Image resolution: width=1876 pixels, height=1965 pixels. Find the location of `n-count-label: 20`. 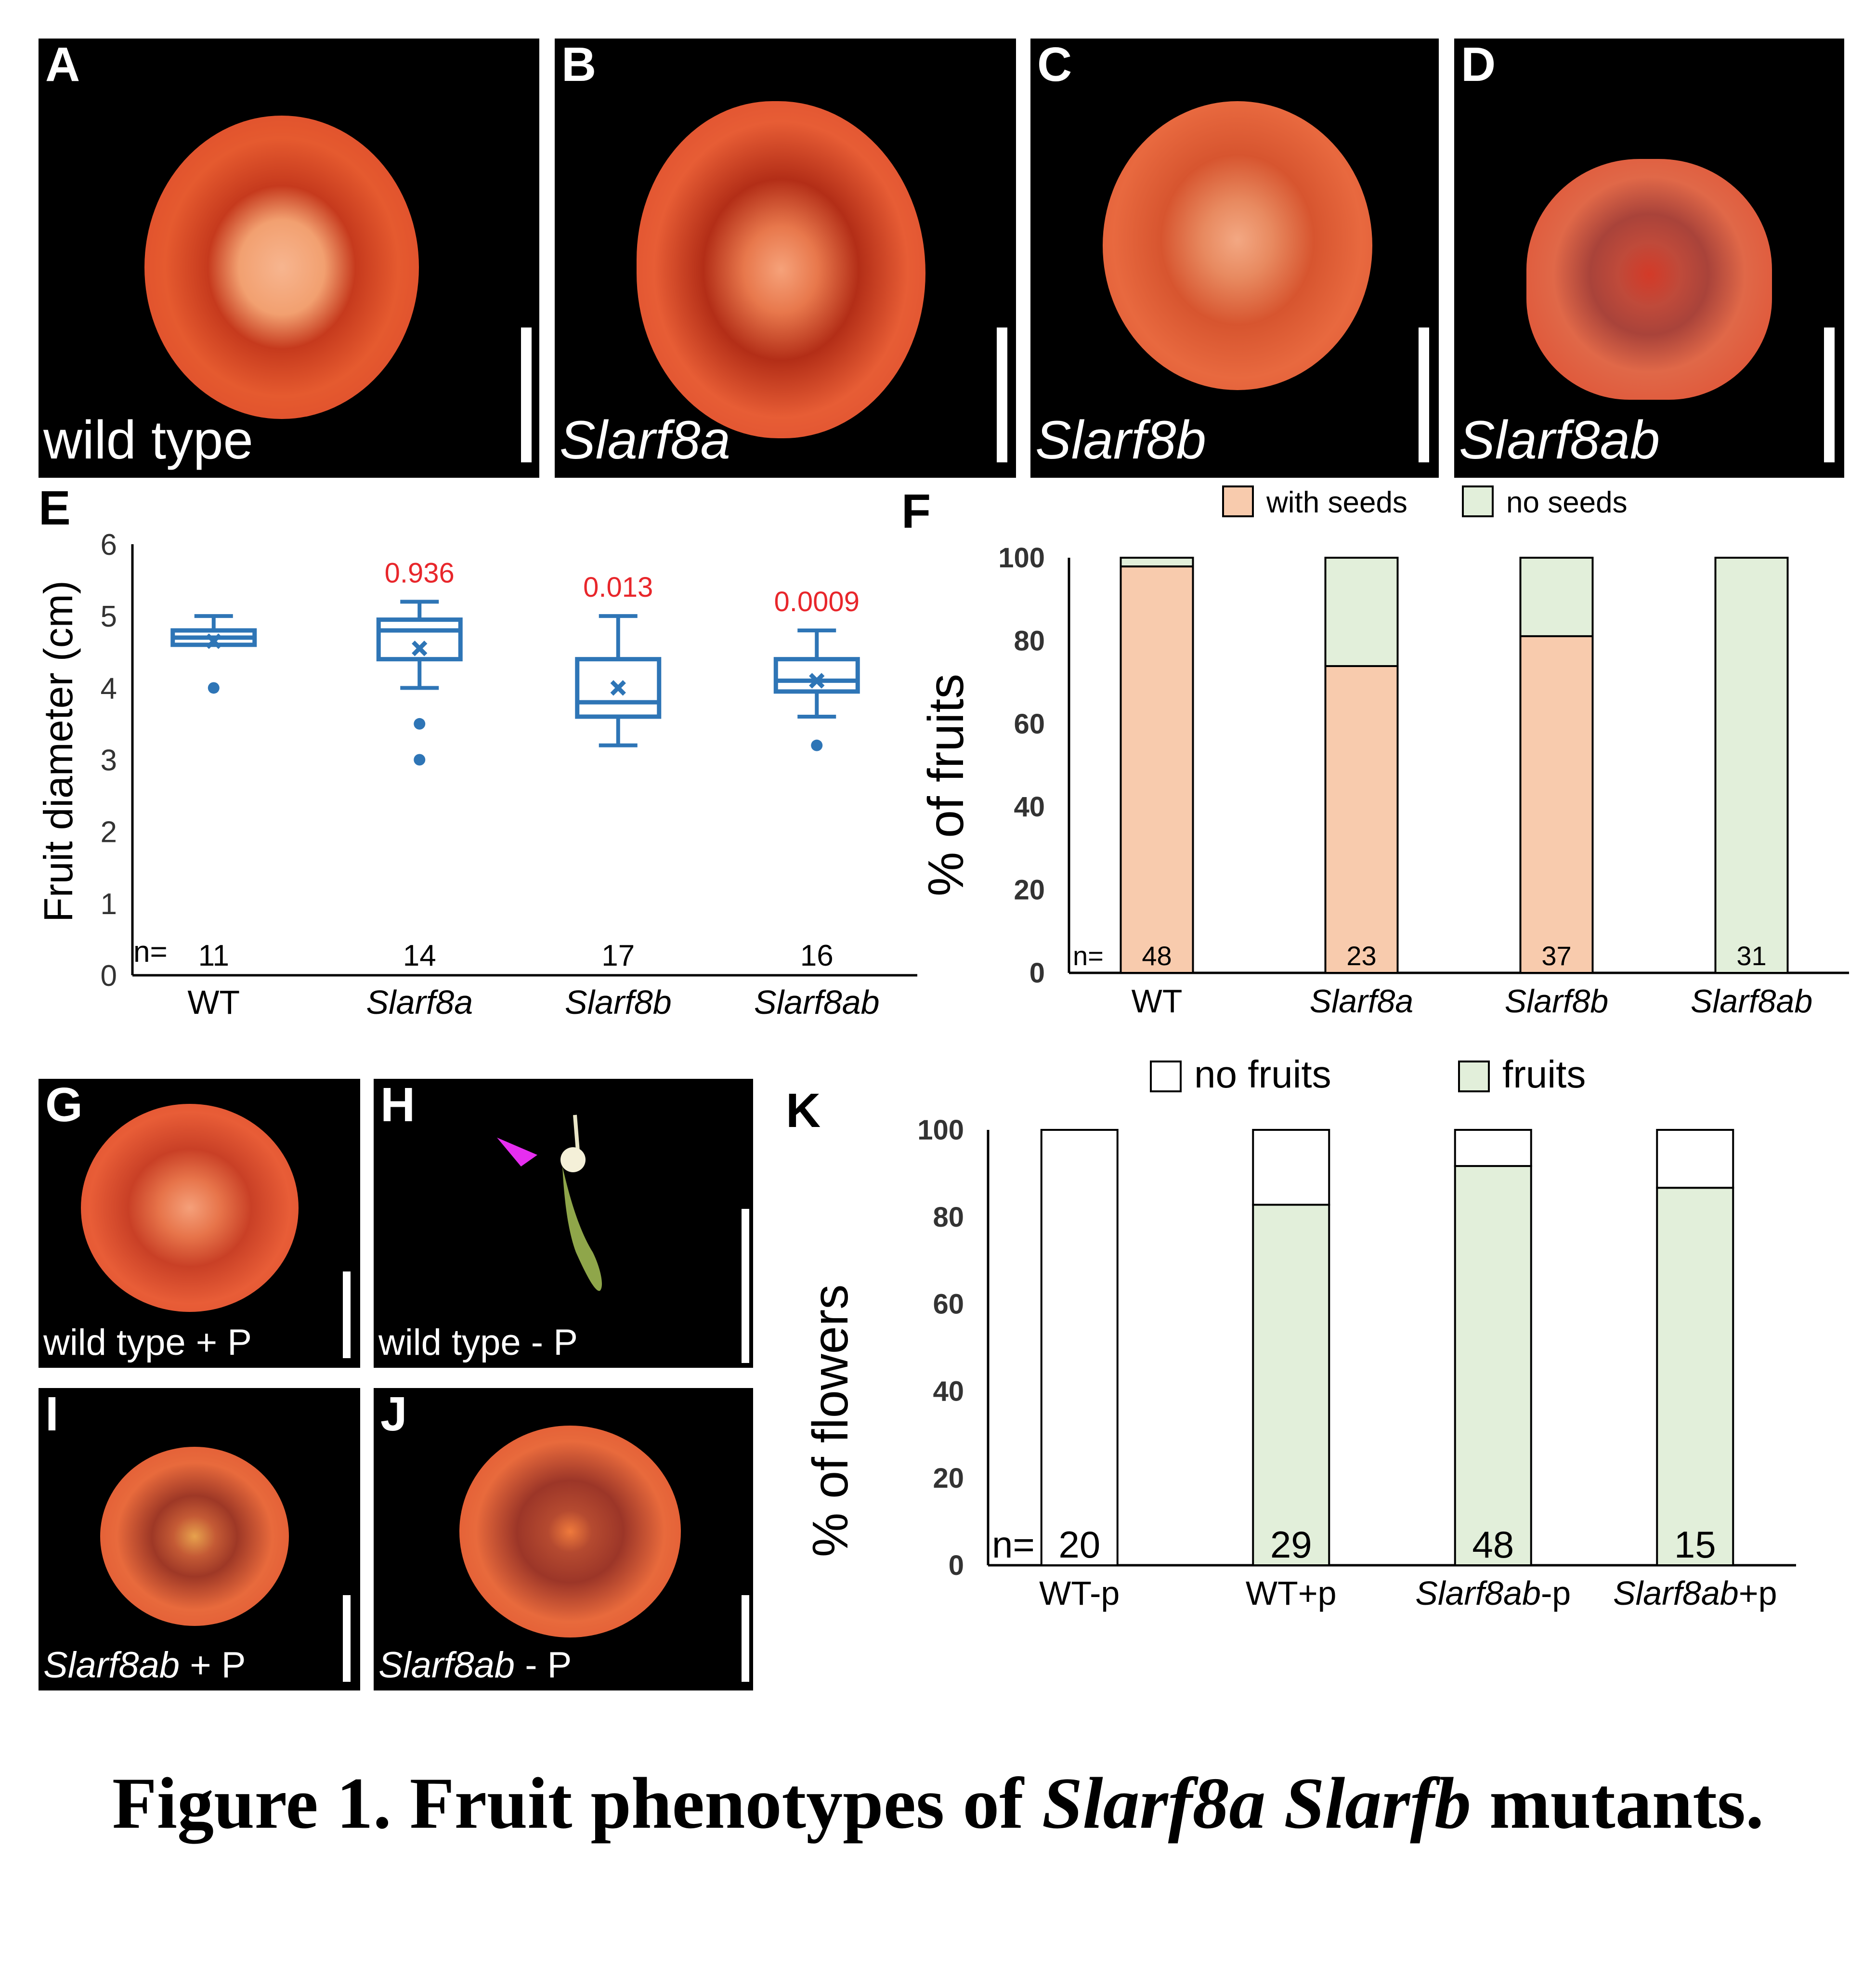

n-count-label: 20 is located at coordinates (1079, 1544).